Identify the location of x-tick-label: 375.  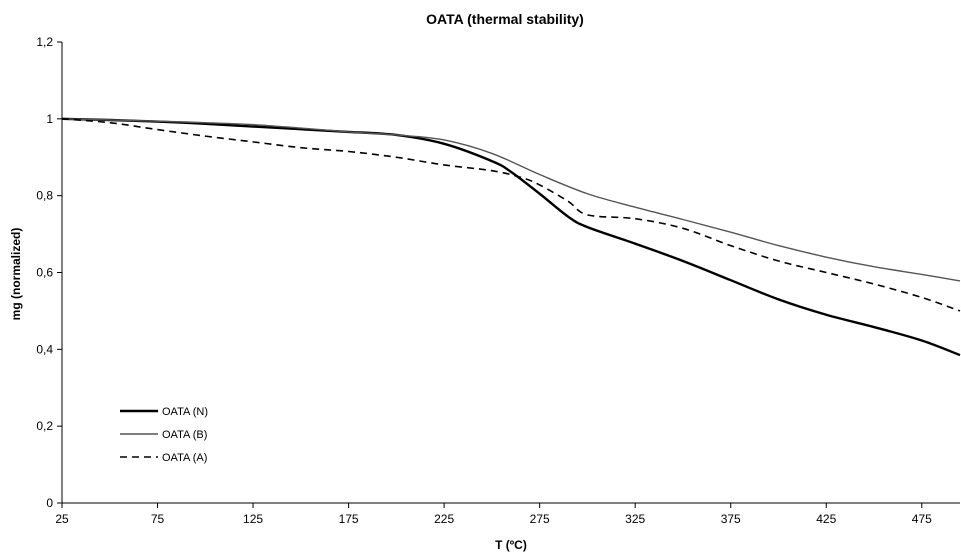
(731, 519).